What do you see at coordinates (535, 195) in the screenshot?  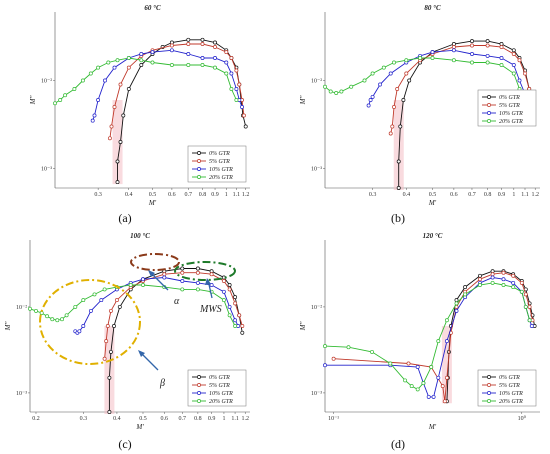 I see `x-tick-label: 1.2` at bounding box center [535, 195].